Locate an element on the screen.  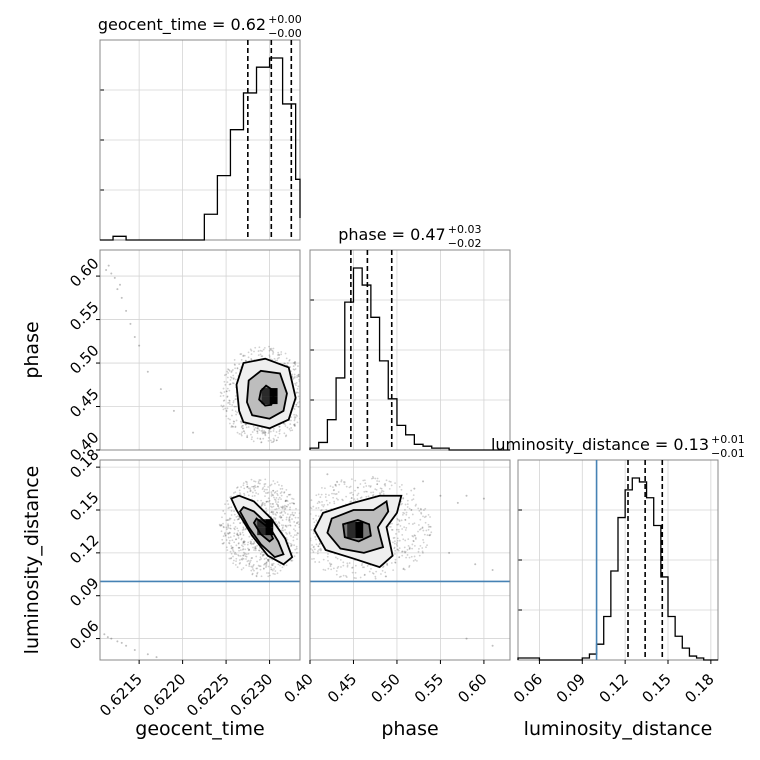
panel-title-phase: phase = 0.47 is located at coordinates (391, 234).